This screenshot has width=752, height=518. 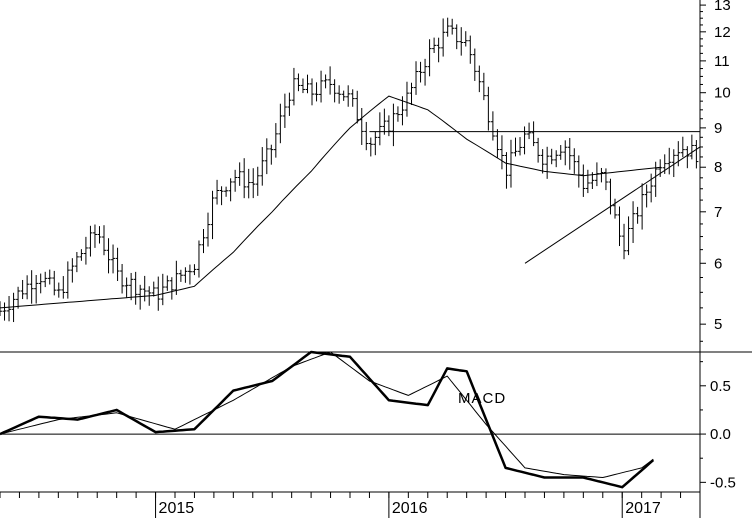 I want to click on price-y-tick-label: 6, so click(x=718, y=263).